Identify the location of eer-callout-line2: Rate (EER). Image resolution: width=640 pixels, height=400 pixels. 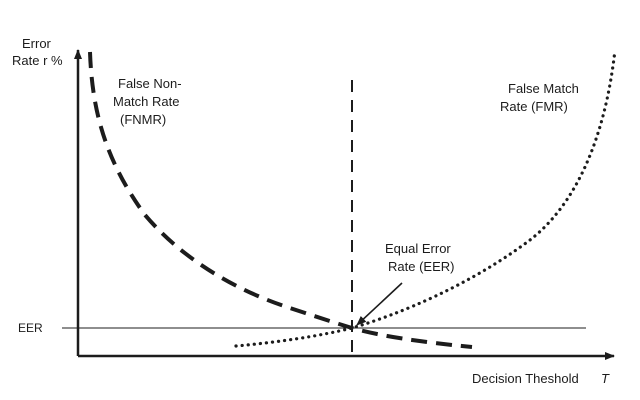
(421, 266).